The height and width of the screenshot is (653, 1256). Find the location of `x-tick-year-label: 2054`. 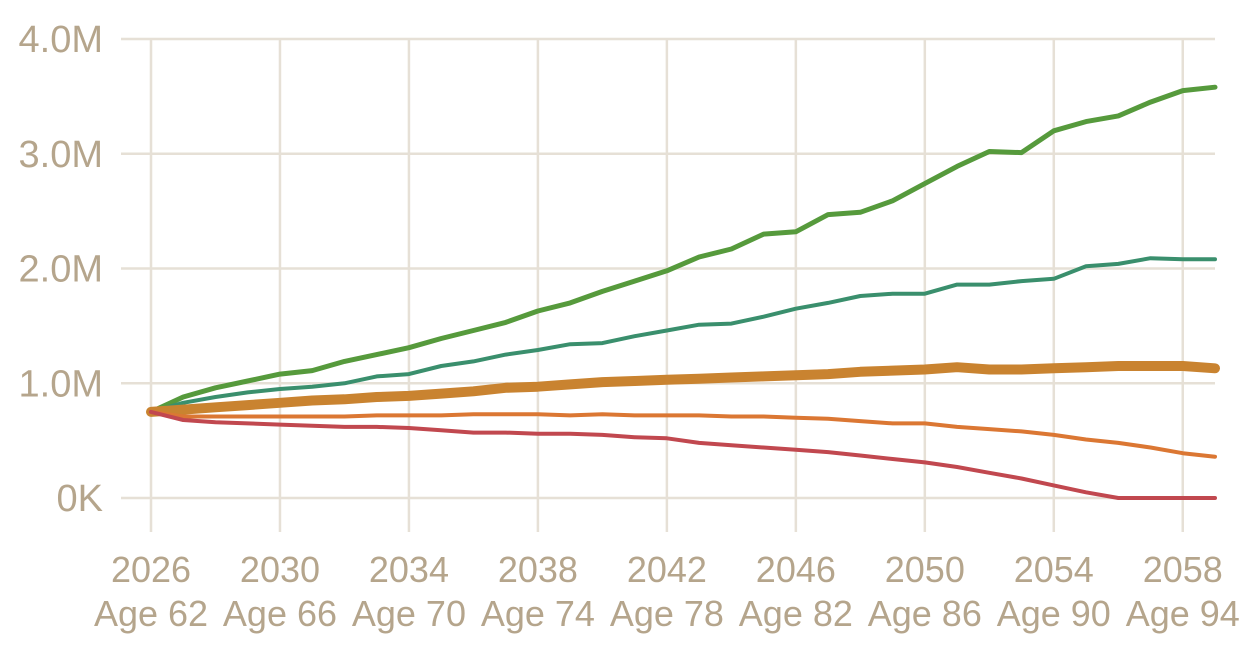

x-tick-year-label: 2054 is located at coordinates (1054, 569).